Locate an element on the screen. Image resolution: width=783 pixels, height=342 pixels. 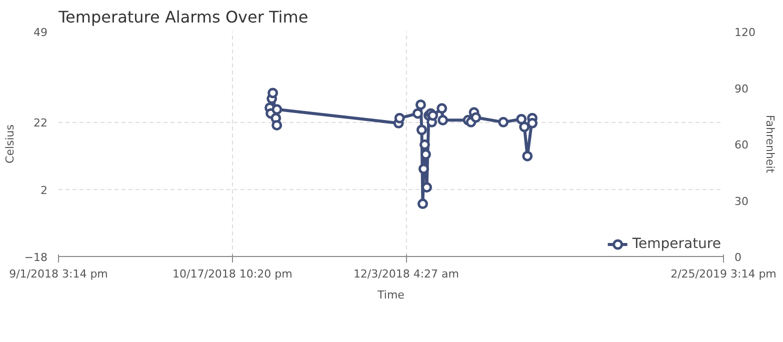
y2-tick-label: 0 is located at coordinates (738, 257).